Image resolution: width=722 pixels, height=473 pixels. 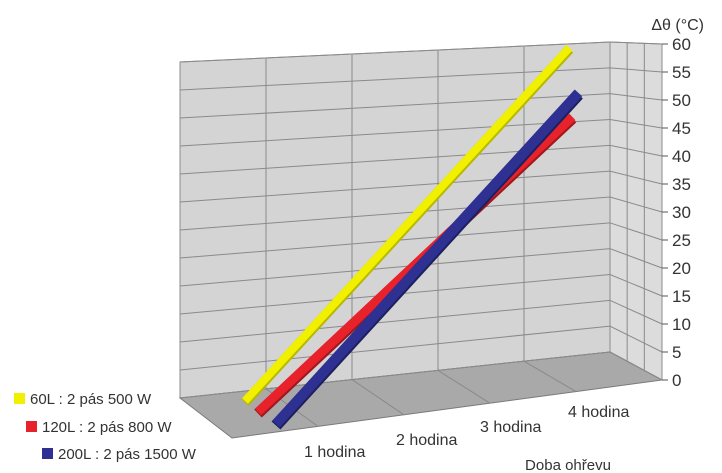 What do you see at coordinates (681, 156) in the screenshot?
I see `y-tick-label: 40` at bounding box center [681, 156].